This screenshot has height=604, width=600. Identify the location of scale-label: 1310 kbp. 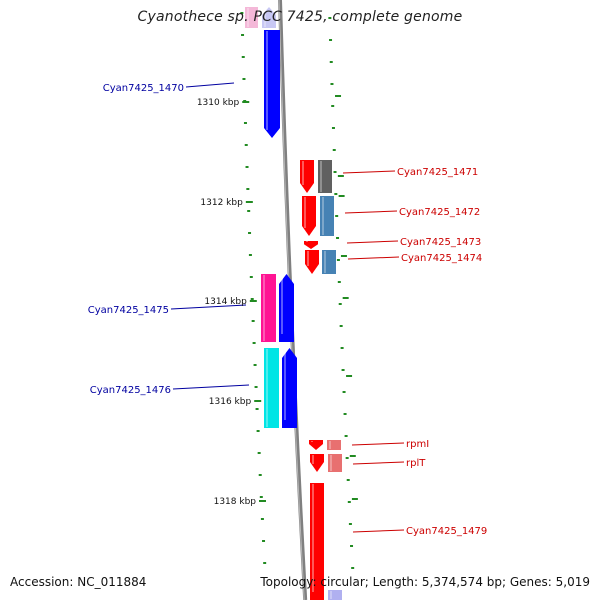
(218, 103).